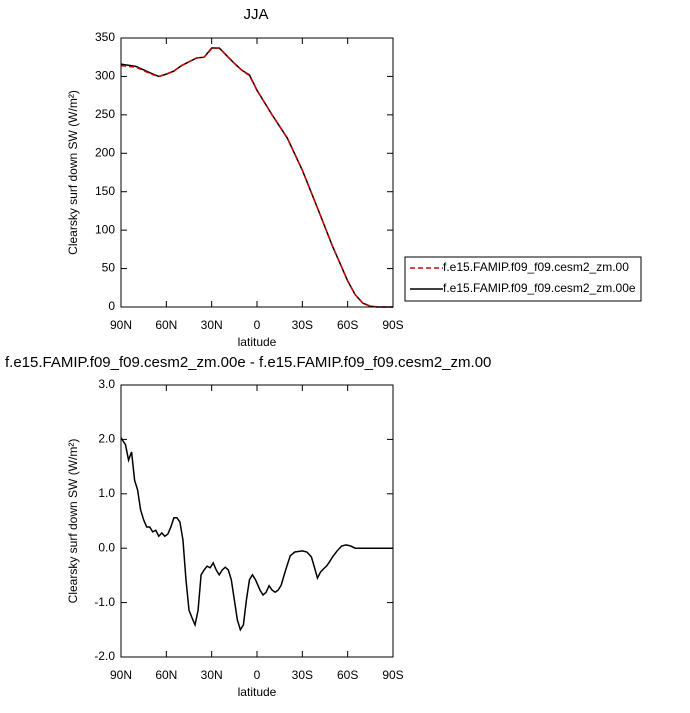 The image size is (690, 713). I want to click on legend-label: f.e15.FAMIP.f09_f09.cesm2_zm.00e, so click(539, 288).